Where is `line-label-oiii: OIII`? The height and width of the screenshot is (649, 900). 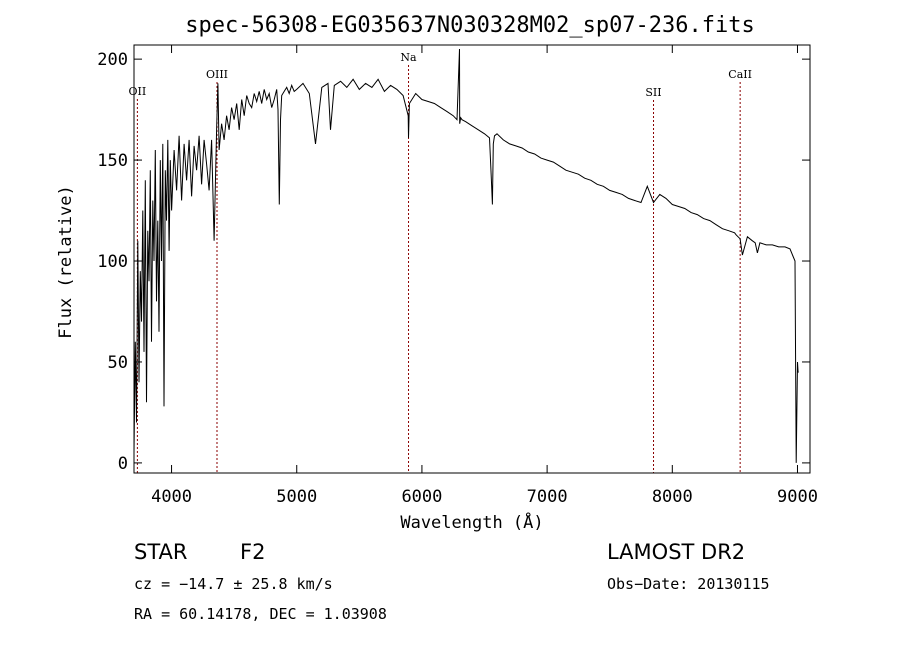
line-label-oiii: OIII is located at coordinates (217, 74).